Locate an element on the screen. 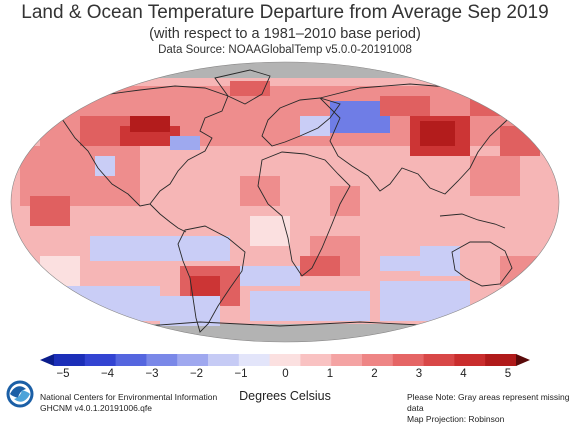 The height and width of the screenshot is (425, 570). footer-note-line2: Map Projection: Robinson is located at coordinates (456, 419).